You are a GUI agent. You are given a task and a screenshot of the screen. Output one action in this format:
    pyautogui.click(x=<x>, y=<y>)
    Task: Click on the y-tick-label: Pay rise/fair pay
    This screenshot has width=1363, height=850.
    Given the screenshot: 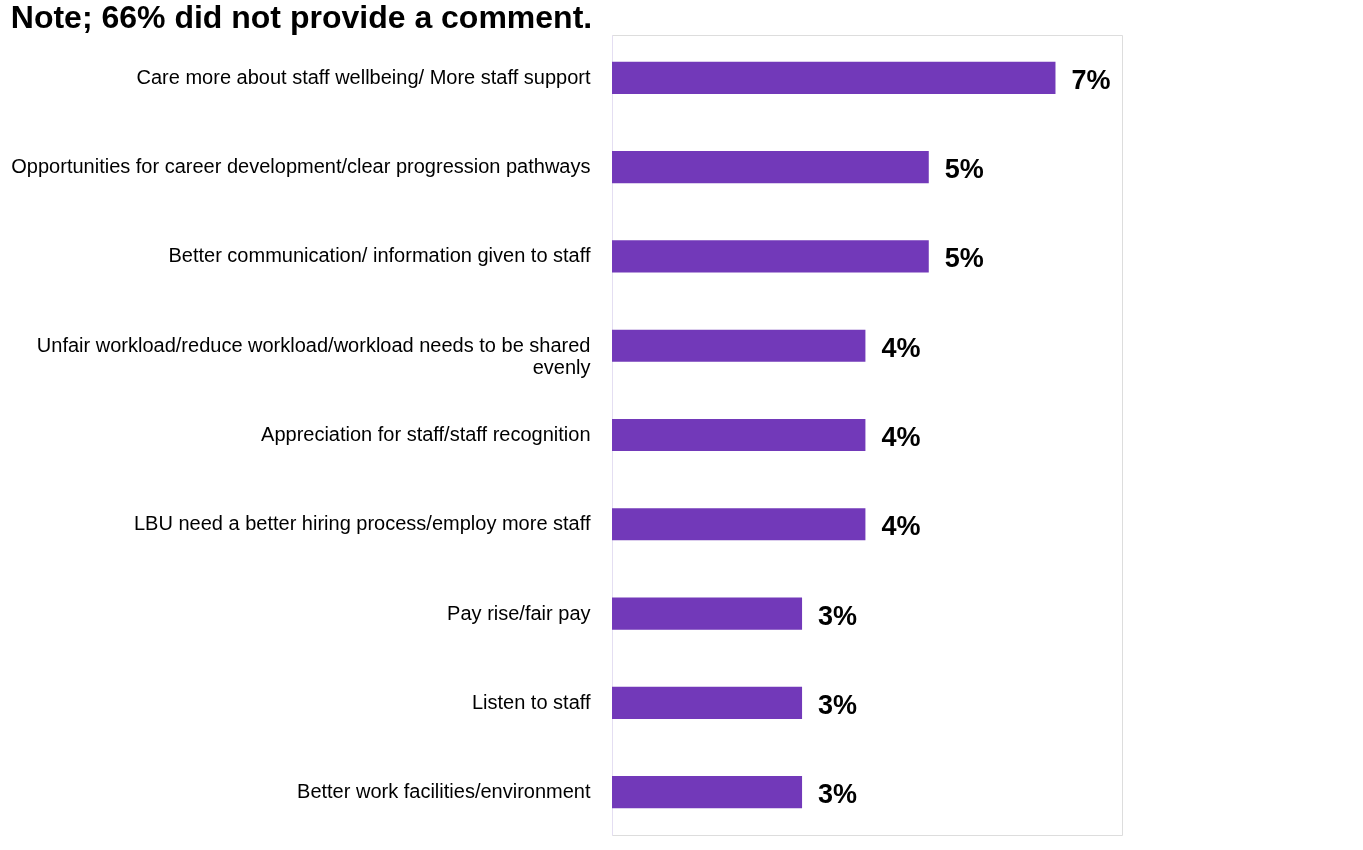 What is the action you would take?
    pyautogui.click(x=519, y=612)
    